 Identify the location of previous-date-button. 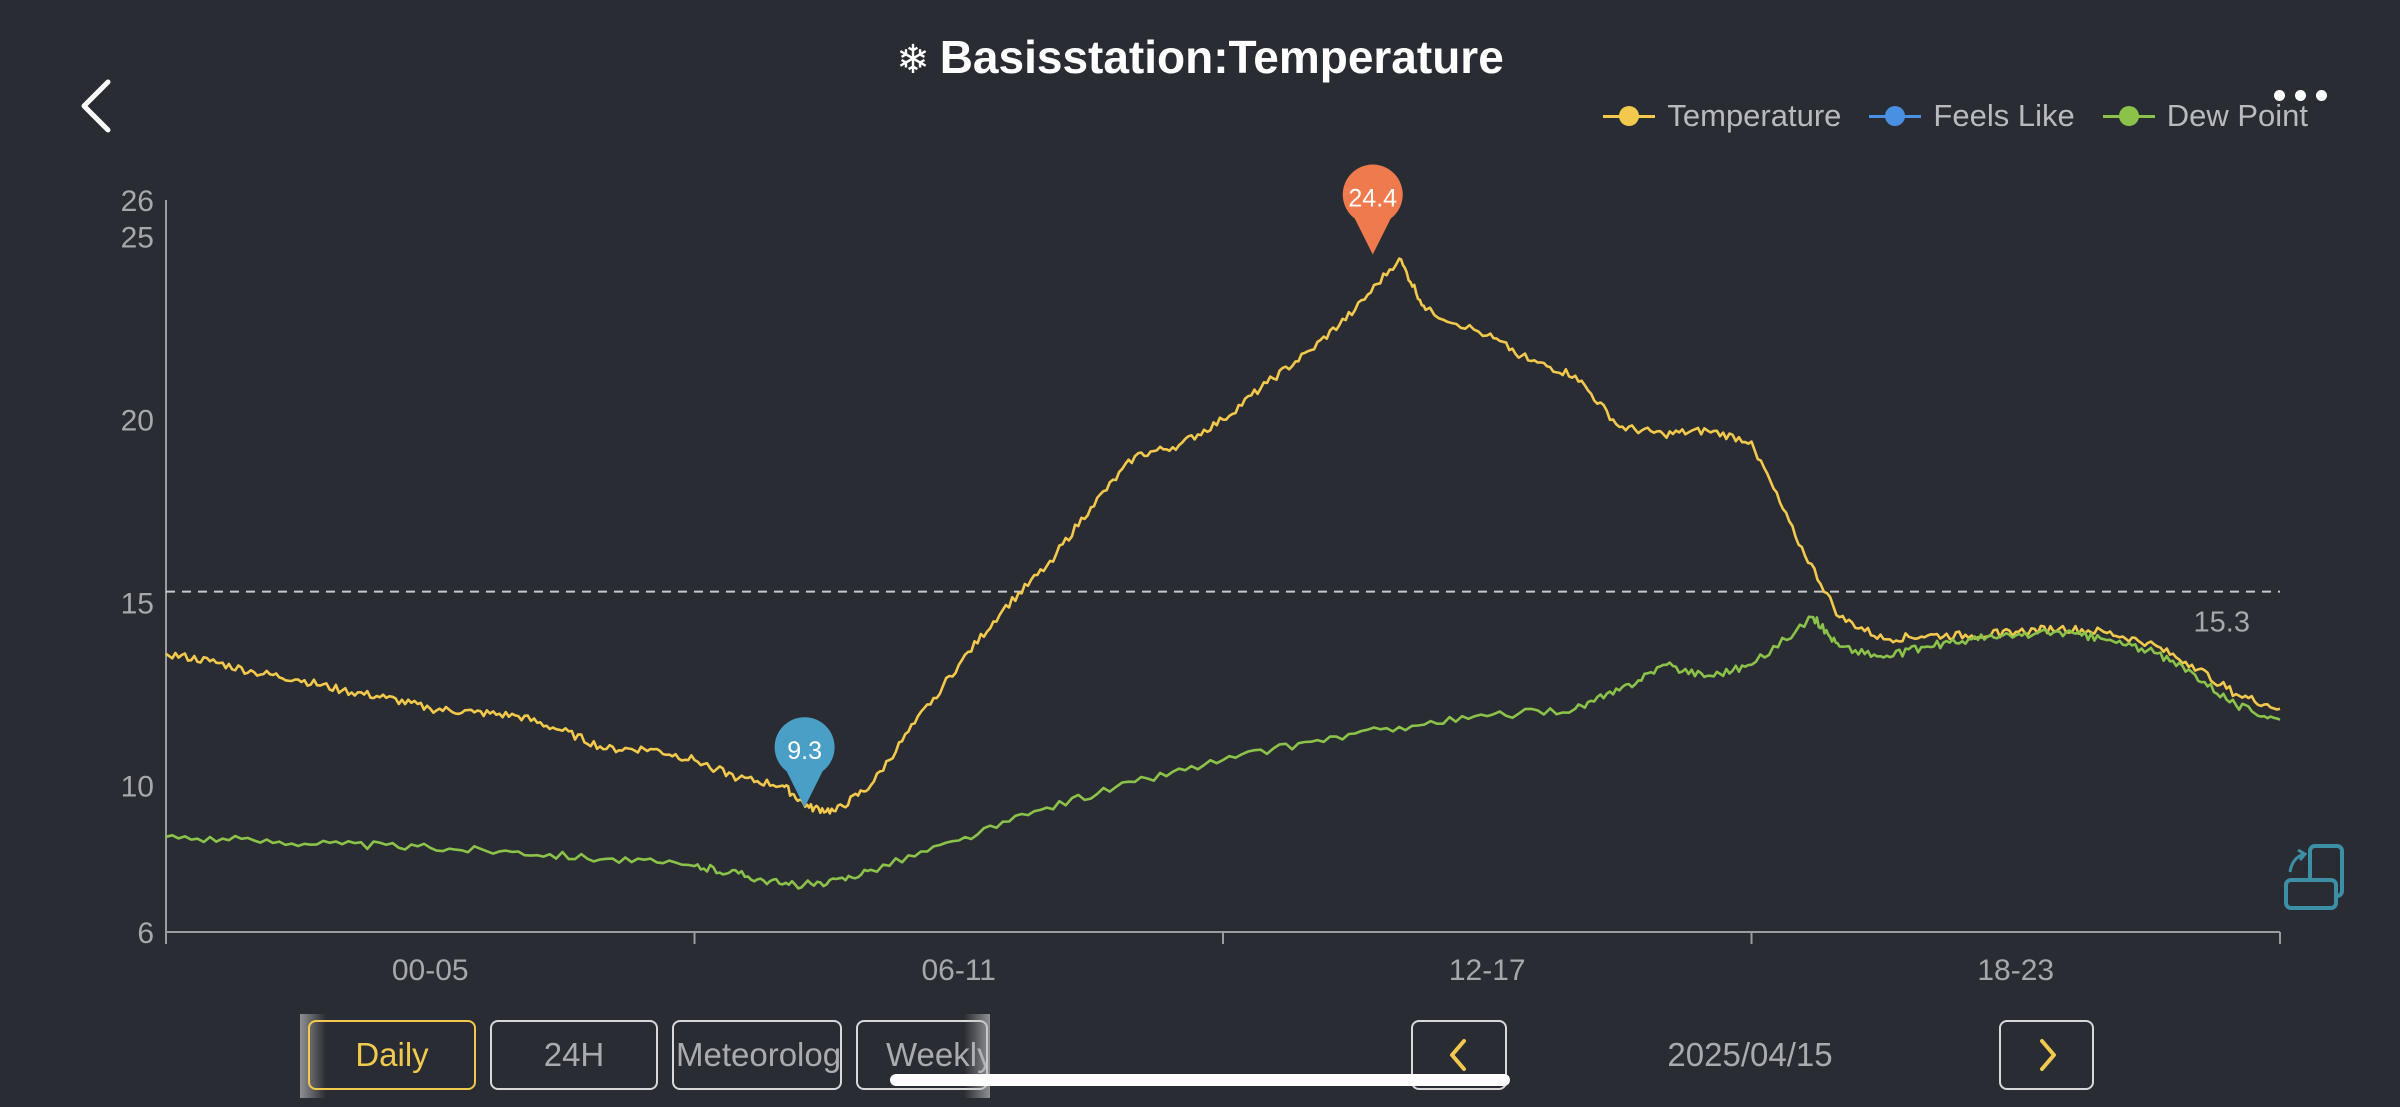
(1459, 1055).